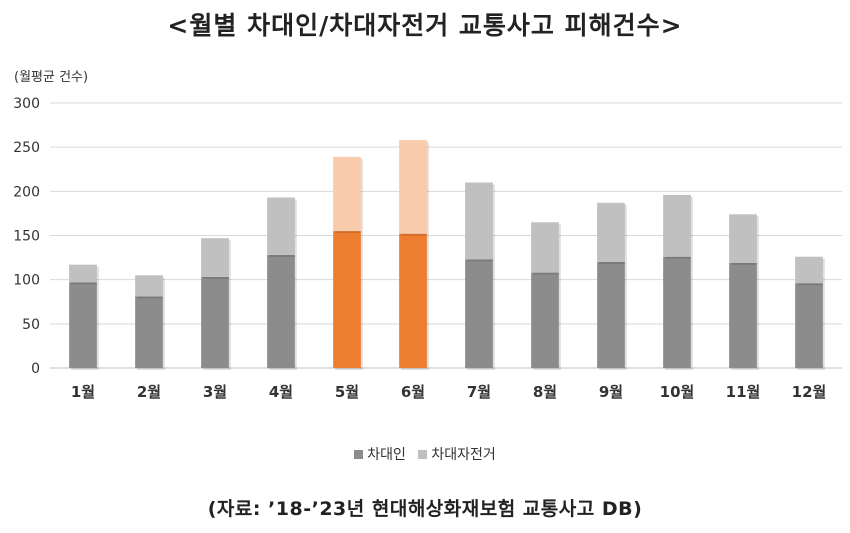  What do you see at coordinates (809, 270) in the screenshot?
I see `bar-12월-차대자전거` at bounding box center [809, 270].